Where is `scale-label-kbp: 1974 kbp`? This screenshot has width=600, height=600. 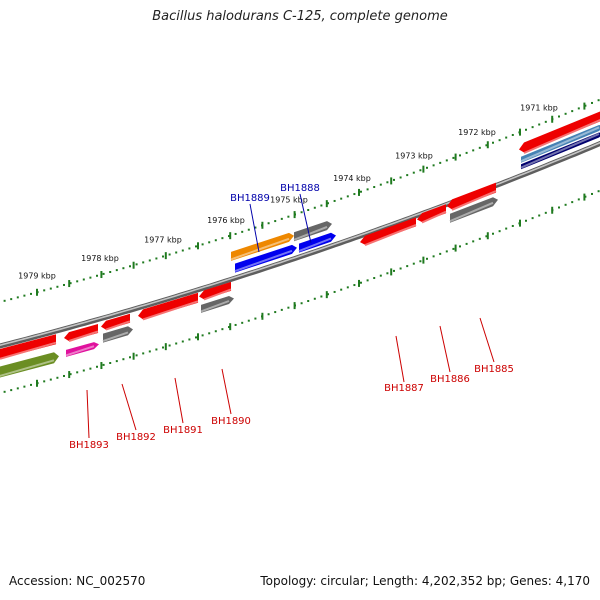 scale-label-kbp: 1974 kbp is located at coordinates (352, 178).